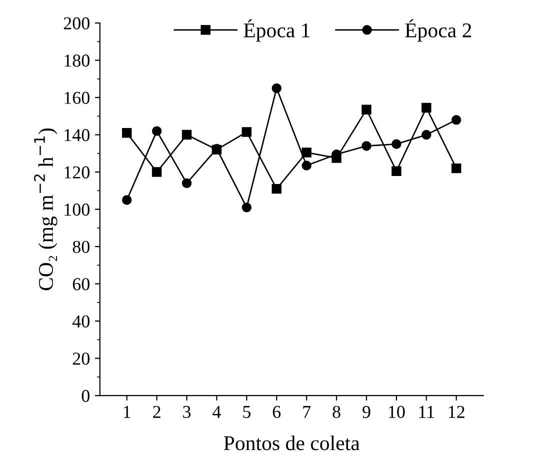 Image resolution: width=540 pixels, height=460 pixels. What do you see at coordinates (81, 321) in the screenshot?
I see `y-tick-label: 40` at bounding box center [81, 321].